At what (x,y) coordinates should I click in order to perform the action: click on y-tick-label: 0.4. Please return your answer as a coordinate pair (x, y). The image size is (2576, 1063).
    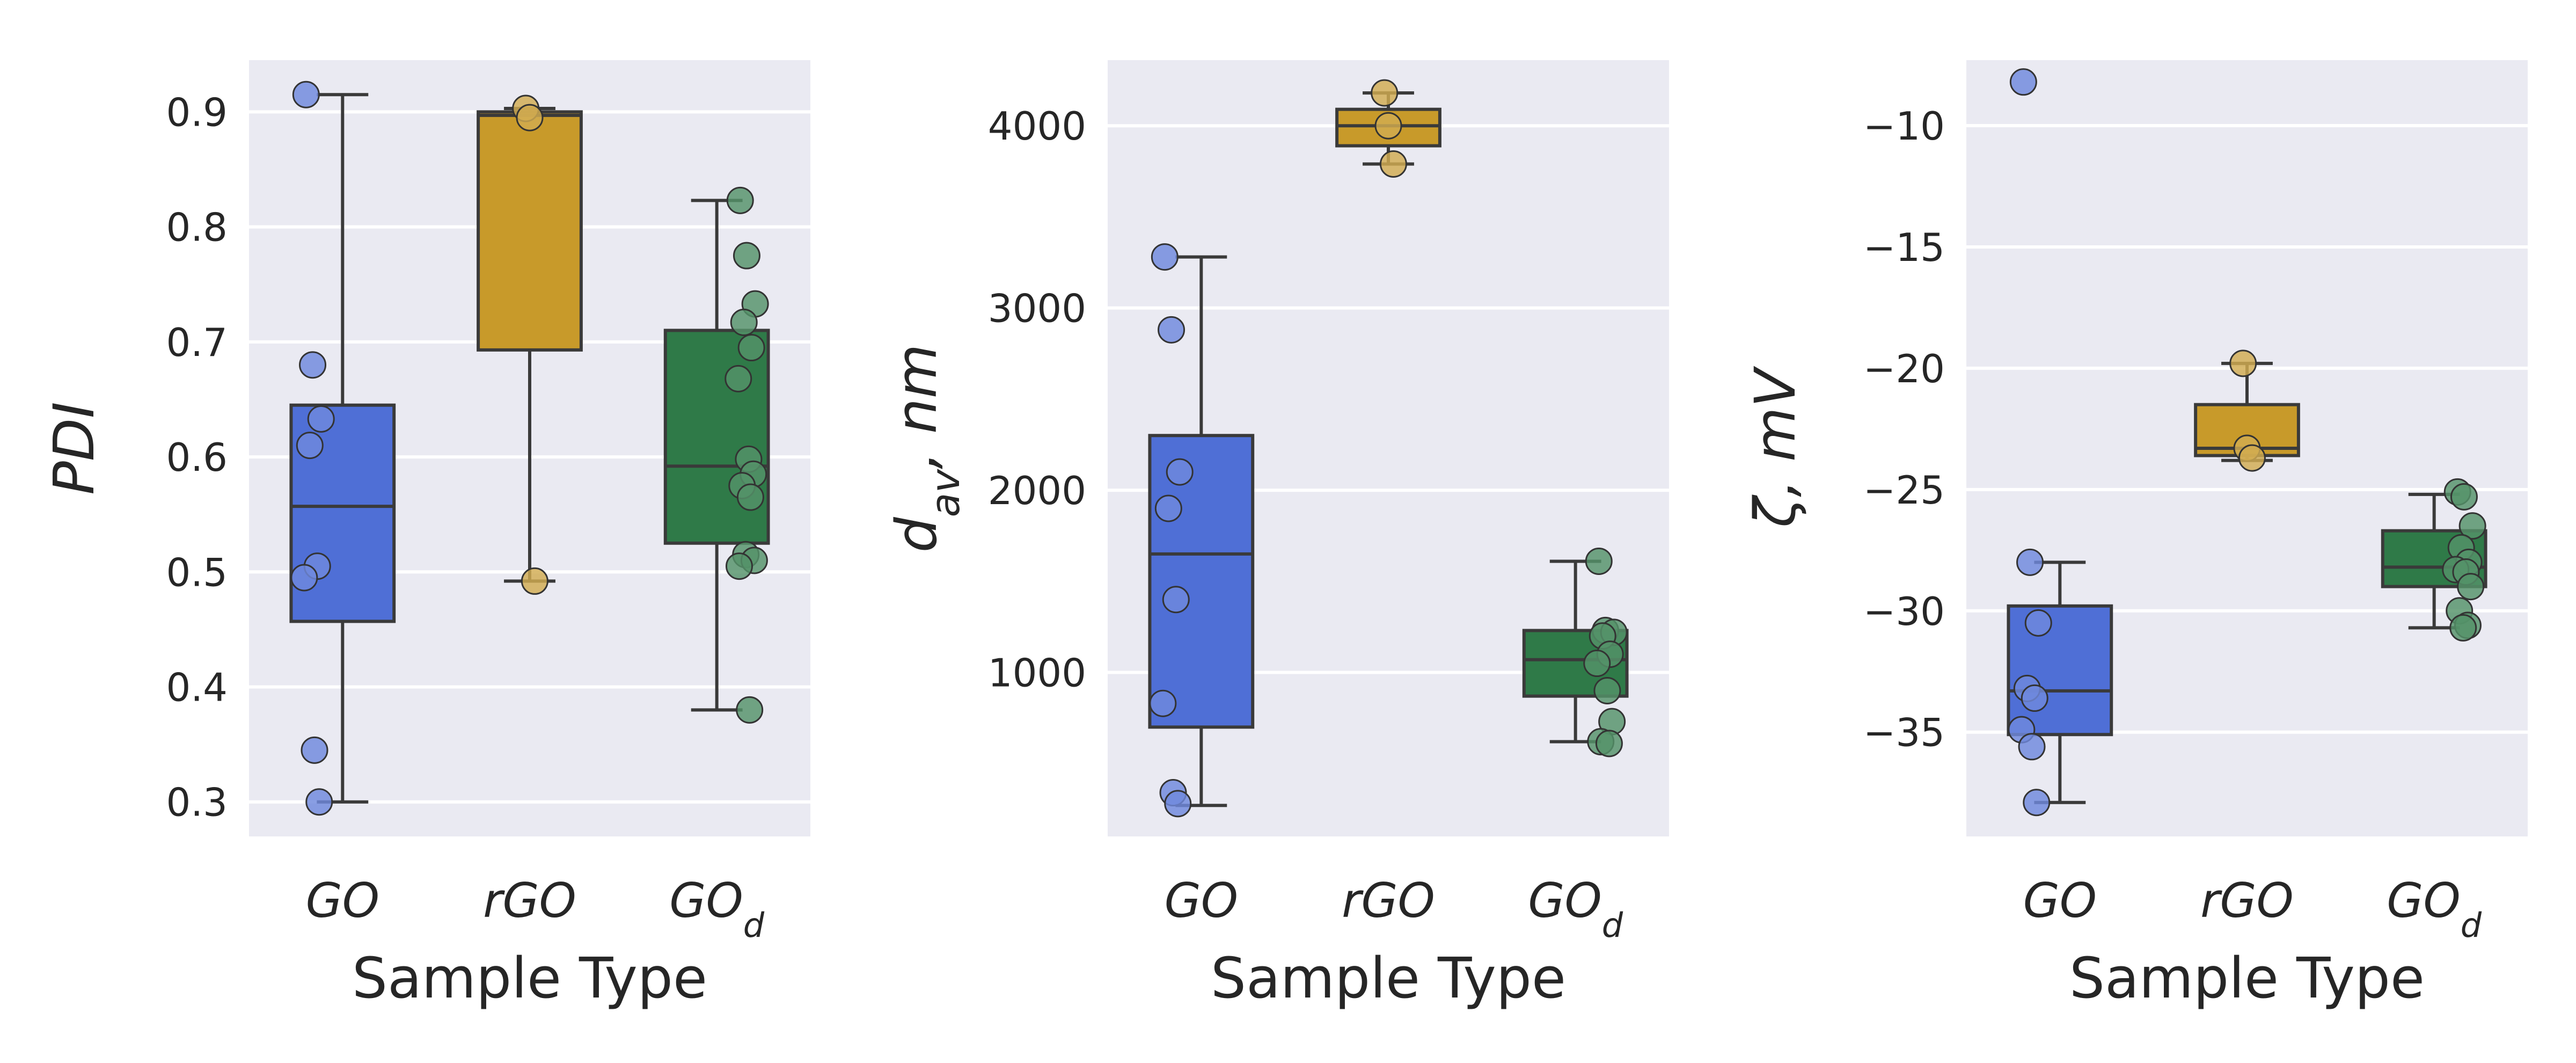
    Looking at the image, I should click on (197, 687).